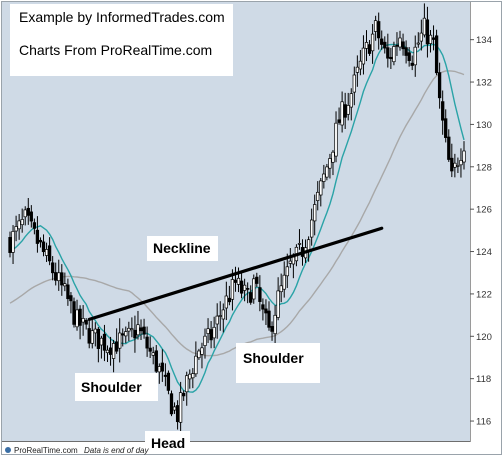 This screenshot has width=503, height=456. I want to click on axis-panel, so click(485, 222).